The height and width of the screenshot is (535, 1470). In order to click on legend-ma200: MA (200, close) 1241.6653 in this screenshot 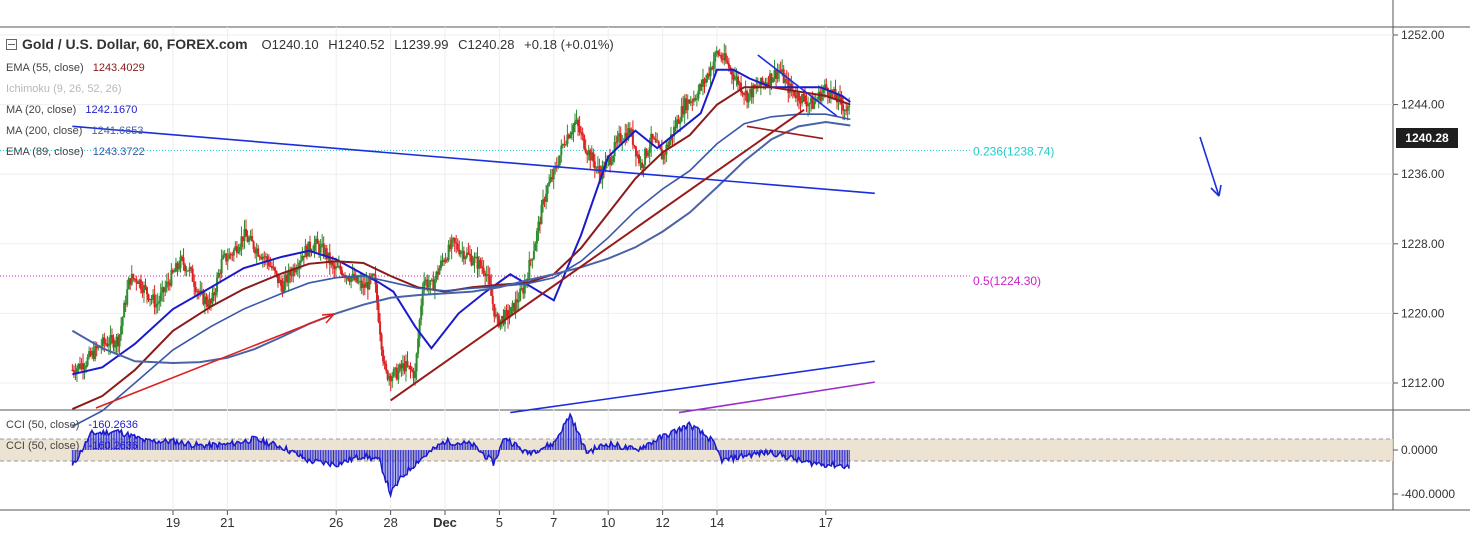, I will do `click(75, 131)`.